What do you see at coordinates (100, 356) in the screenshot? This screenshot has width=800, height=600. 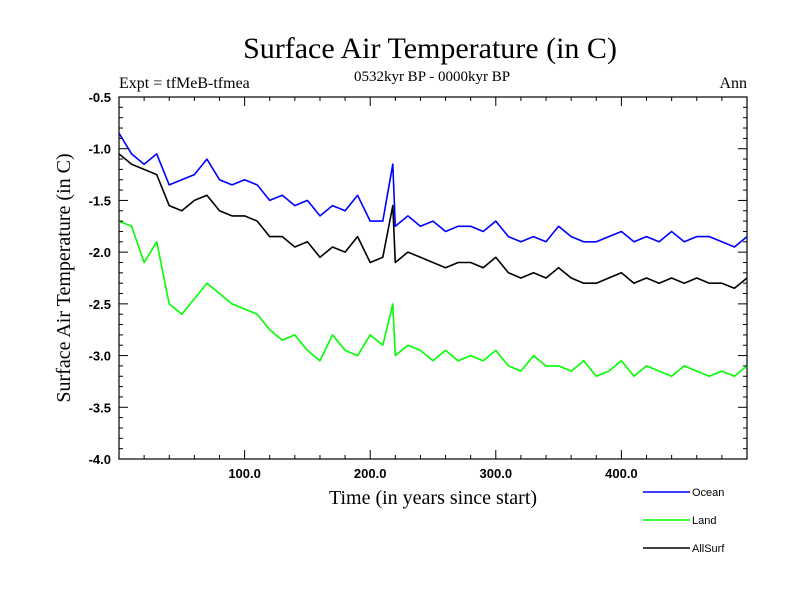 I see `y-tick-label: -3.0` at bounding box center [100, 356].